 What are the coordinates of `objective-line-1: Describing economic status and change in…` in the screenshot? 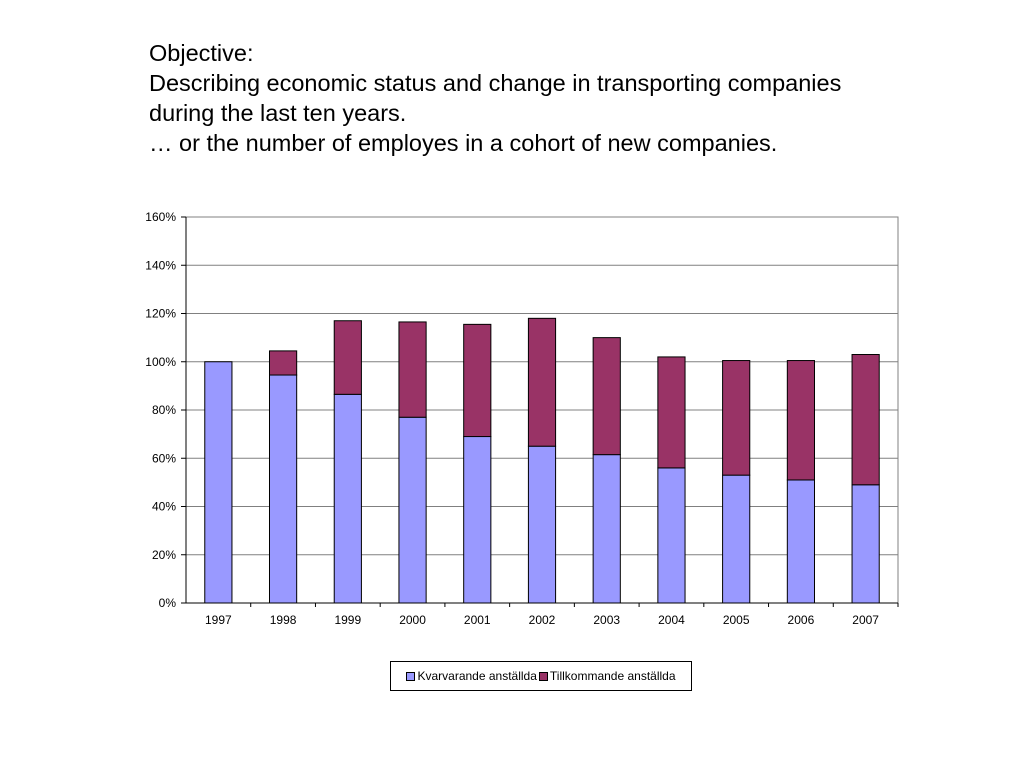 It's located at (495, 83).